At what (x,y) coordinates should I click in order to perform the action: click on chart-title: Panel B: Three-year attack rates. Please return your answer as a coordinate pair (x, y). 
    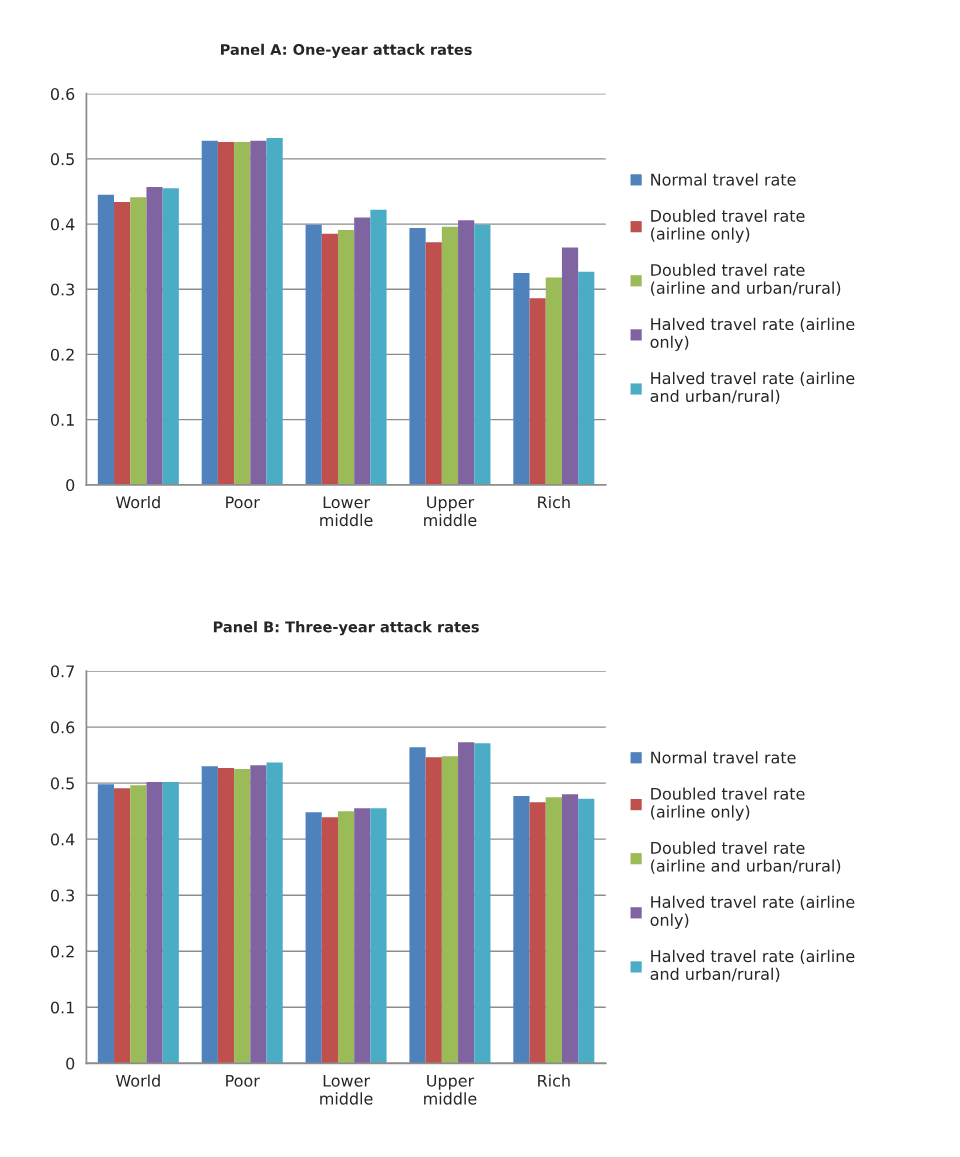
    Looking at the image, I should click on (346, 628).